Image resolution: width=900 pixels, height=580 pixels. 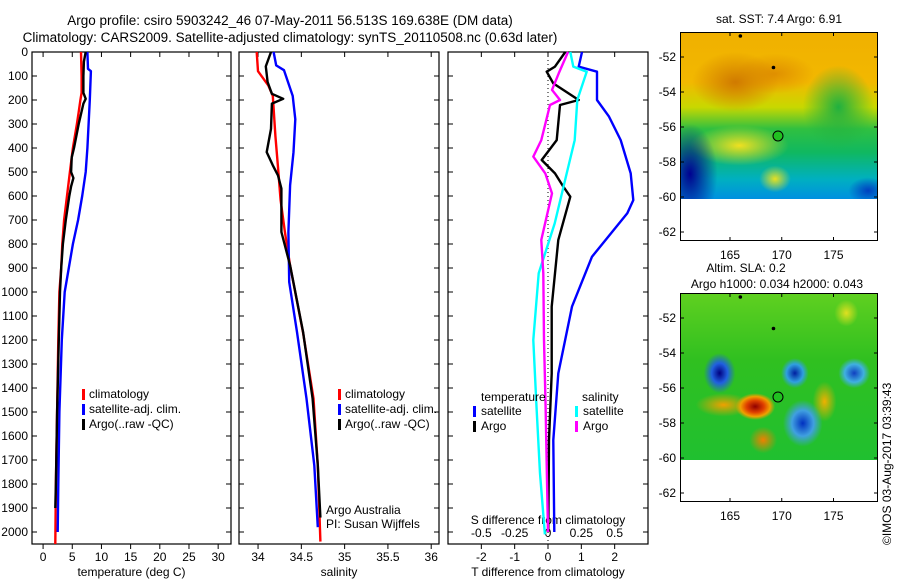 What do you see at coordinates (258, 557) in the screenshot?
I see `x-tick-label: 34` at bounding box center [258, 557].